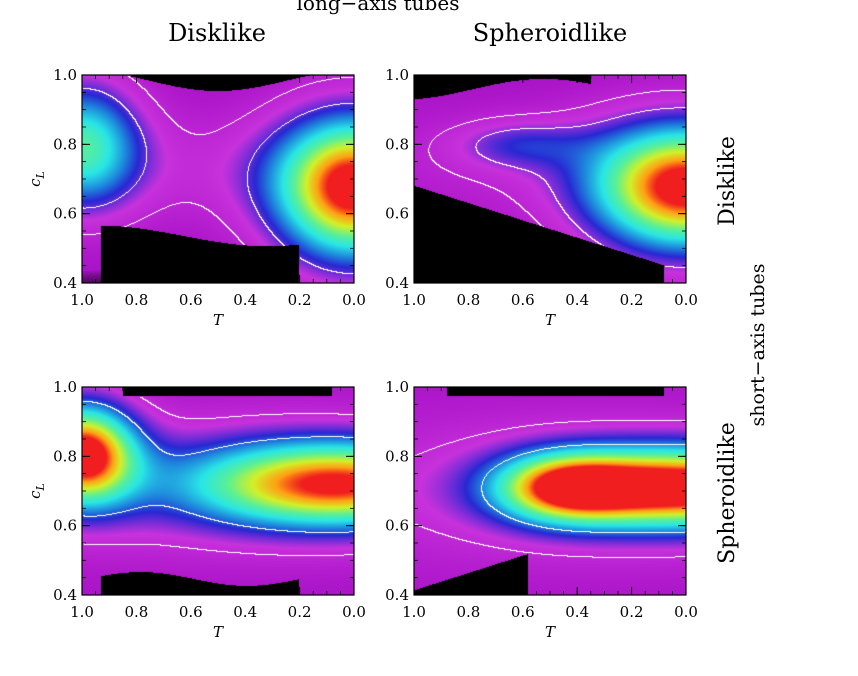 The width and height of the screenshot is (858, 676). What do you see at coordinates (550, 33) in the screenshot?
I see `column-title-spheroidlike: Spheroidlike` at bounding box center [550, 33].